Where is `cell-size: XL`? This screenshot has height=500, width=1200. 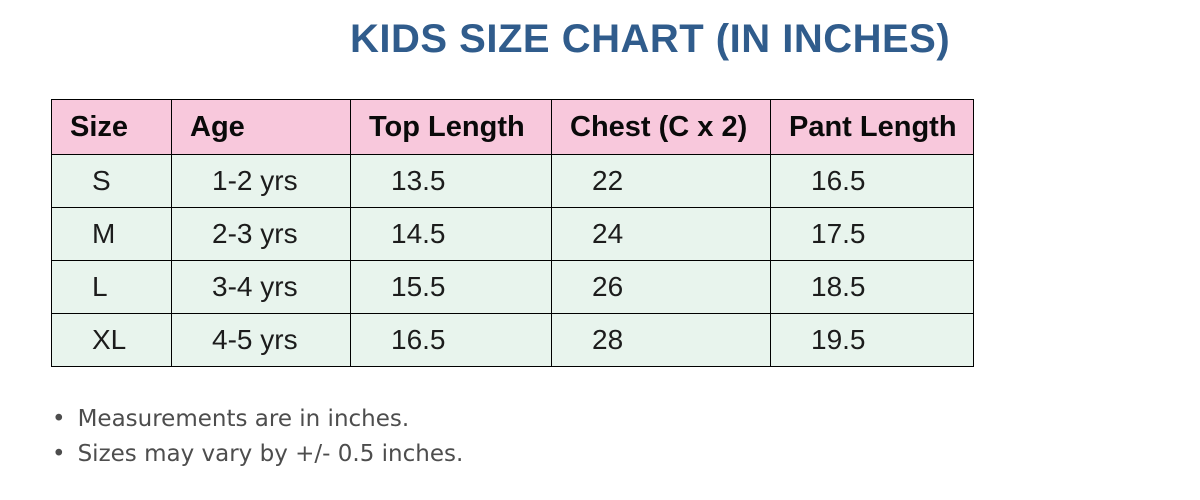 cell-size: XL is located at coordinates (111, 340).